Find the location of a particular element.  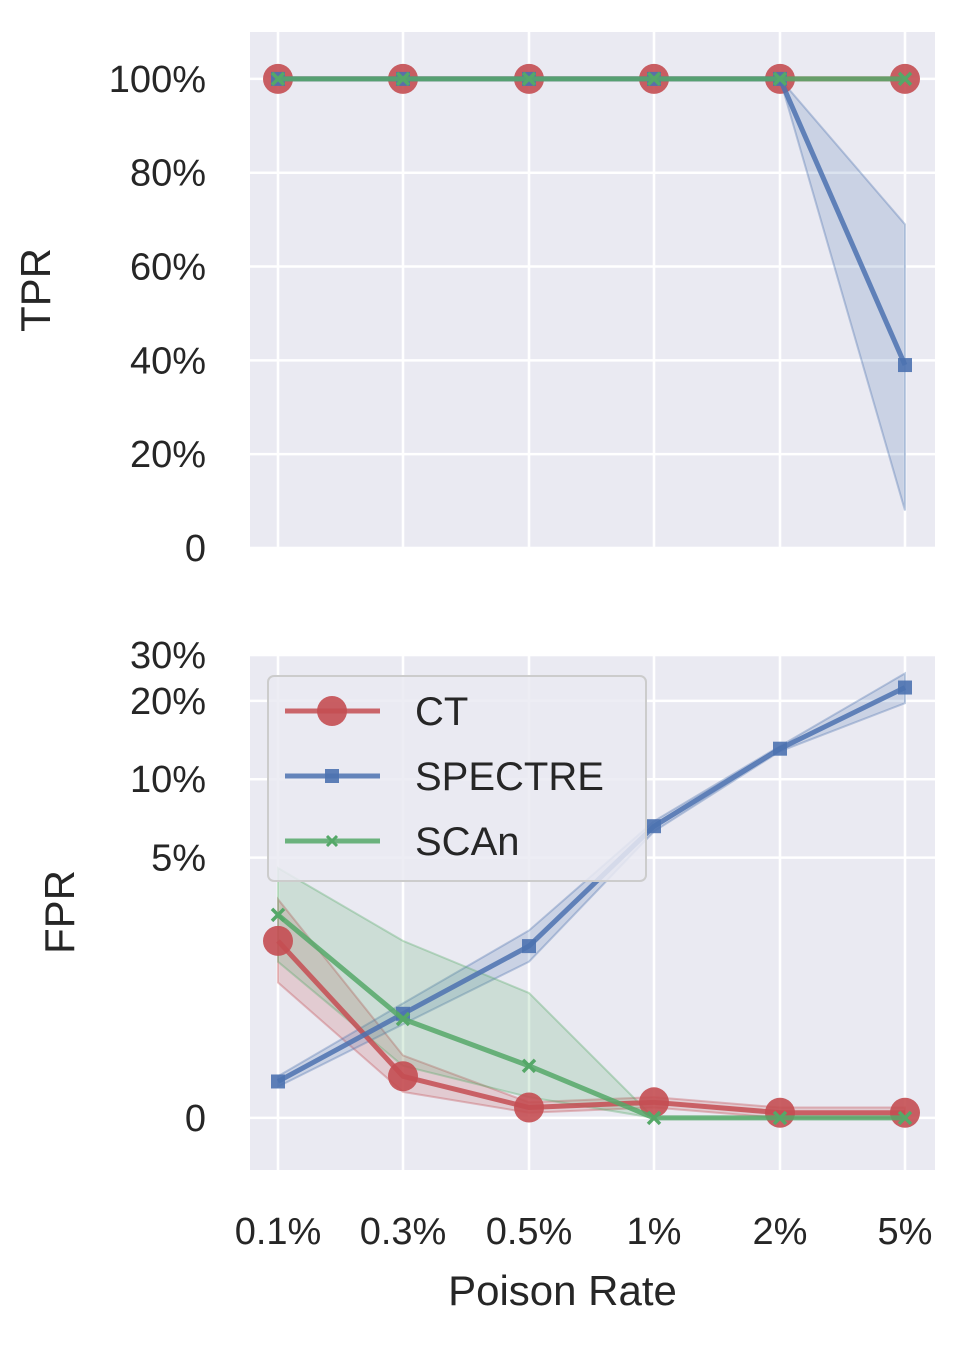

x-tick-label: 1% is located at coordinates (654, 1232).